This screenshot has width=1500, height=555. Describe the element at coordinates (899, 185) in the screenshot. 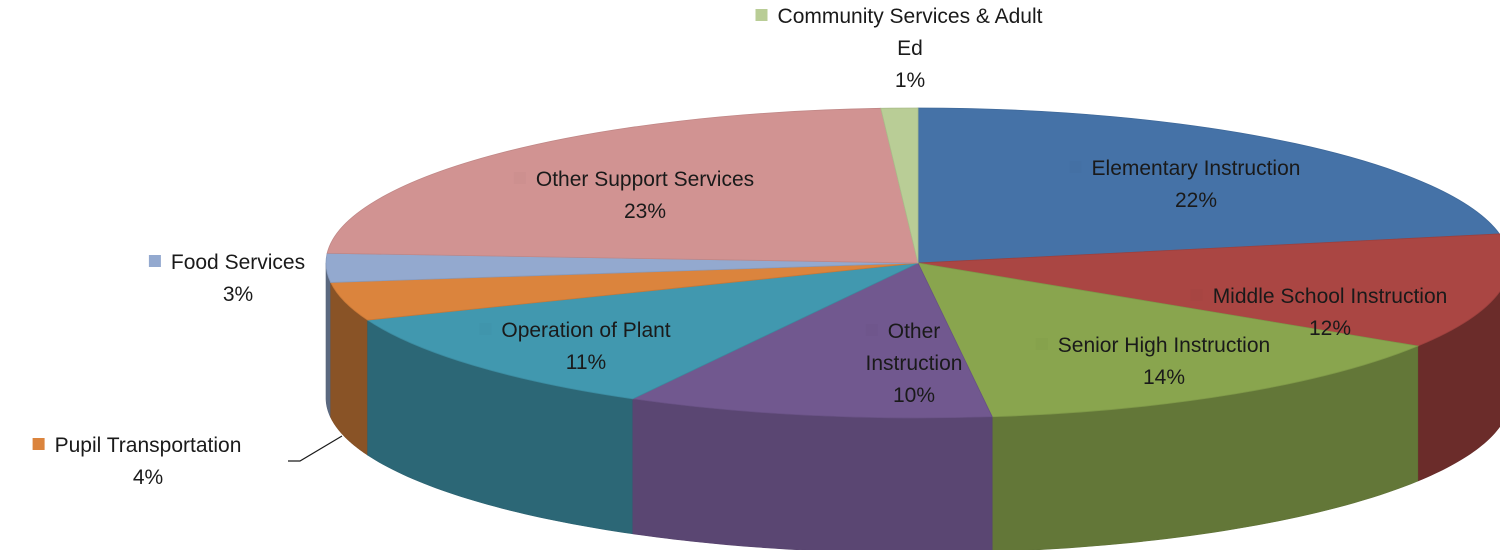

I see `pie-slice-community-services-and-adult-ed` at that location.